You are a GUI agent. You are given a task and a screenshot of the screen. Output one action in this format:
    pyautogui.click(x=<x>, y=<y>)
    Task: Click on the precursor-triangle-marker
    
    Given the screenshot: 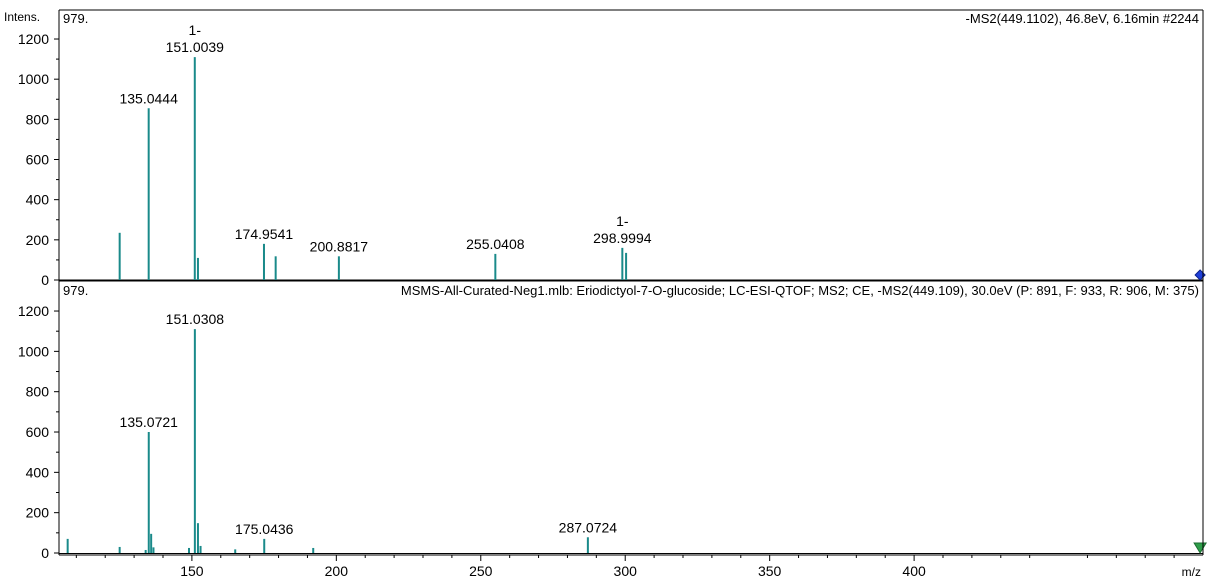 What is the action you would take?
    pyautogui.click(x=1200, y=548)
    